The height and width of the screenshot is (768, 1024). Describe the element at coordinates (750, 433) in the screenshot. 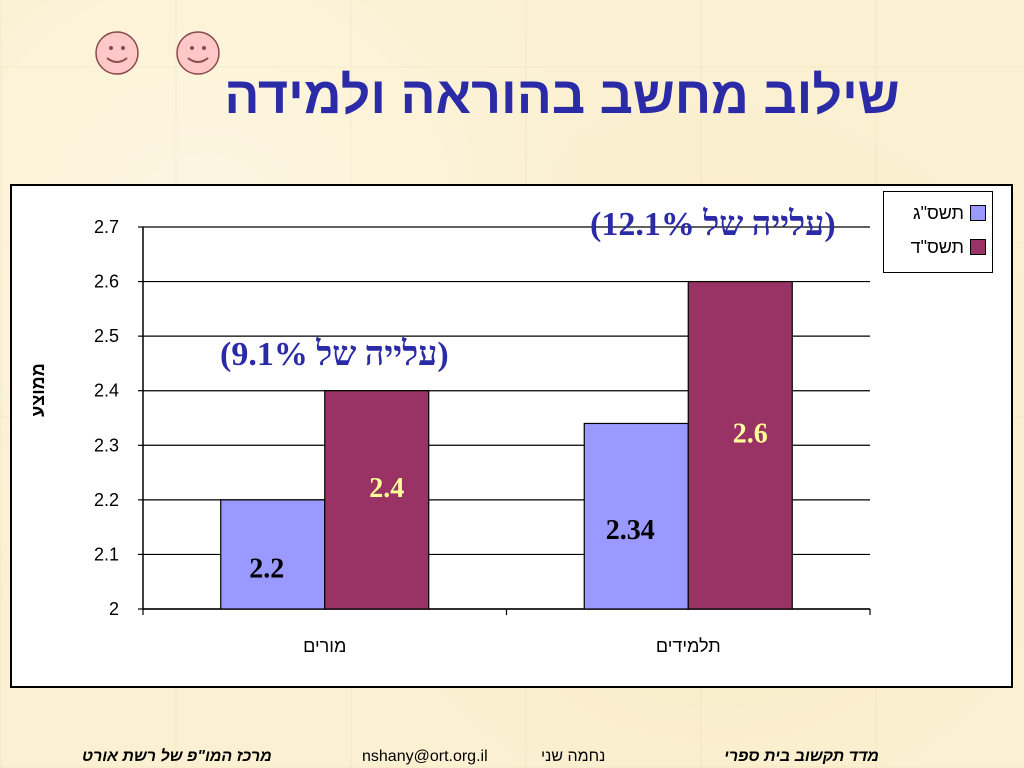

I see `data-label: 2.6` at that location.